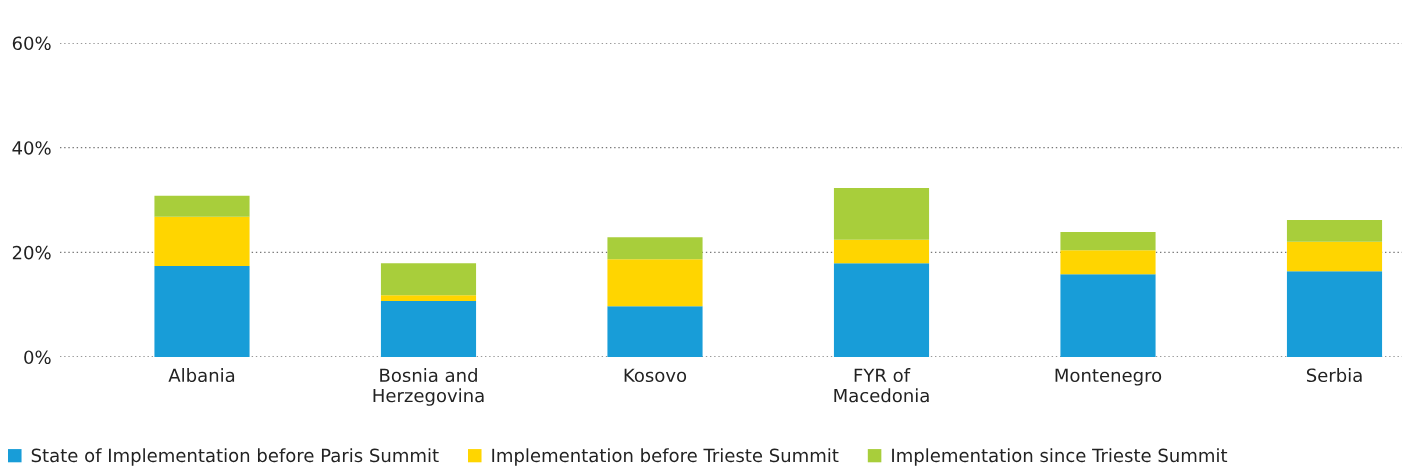 The height and width of the screenshot is (467, 1402). I want to click on x-tick-label: Albania, so click(201, 375).